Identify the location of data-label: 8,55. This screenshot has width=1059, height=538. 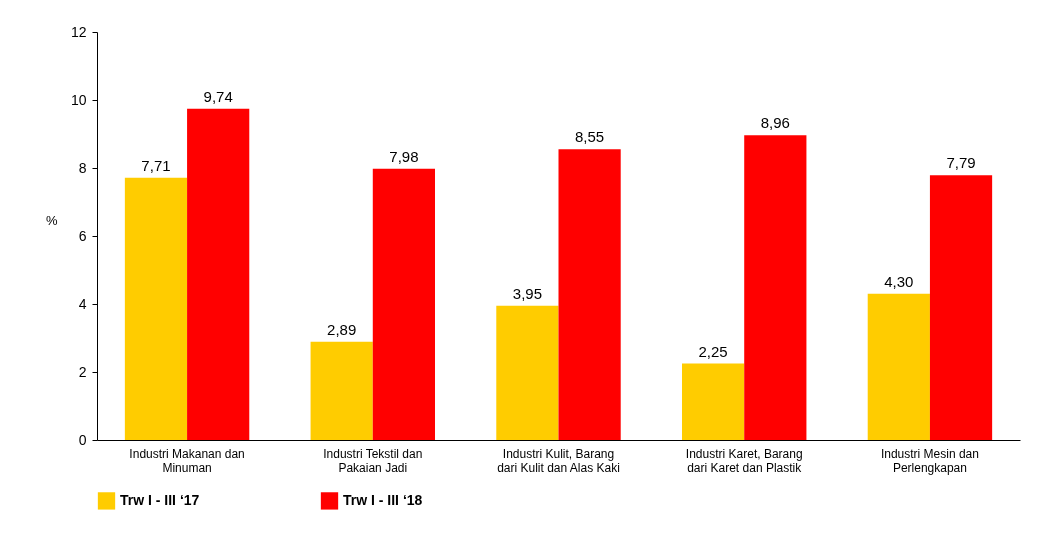
(590, 137).